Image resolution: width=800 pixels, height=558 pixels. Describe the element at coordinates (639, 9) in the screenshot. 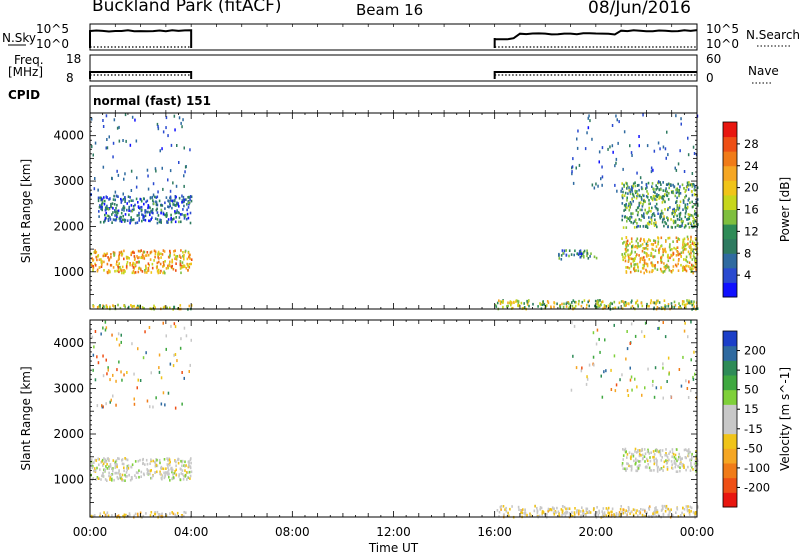

I see `date-title: 08/Jun/2016` at that location.